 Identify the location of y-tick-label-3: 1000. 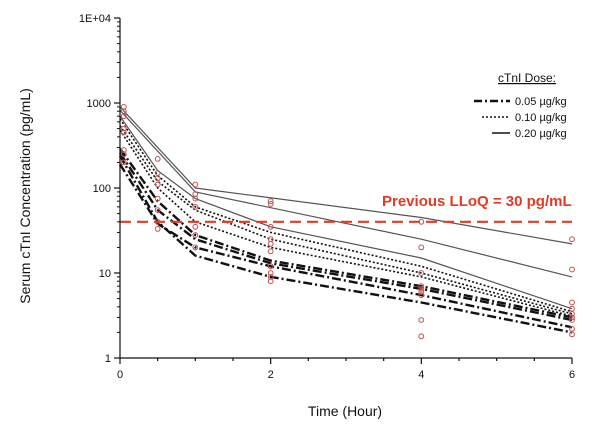
(99, 104).